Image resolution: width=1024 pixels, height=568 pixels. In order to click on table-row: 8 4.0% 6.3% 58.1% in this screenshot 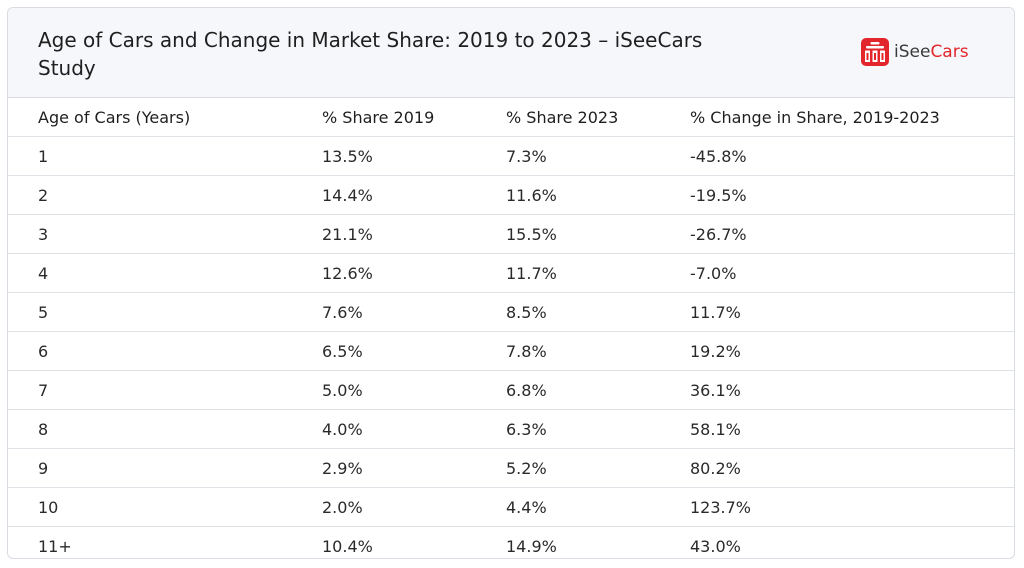, I will do `click(511, 429)`.